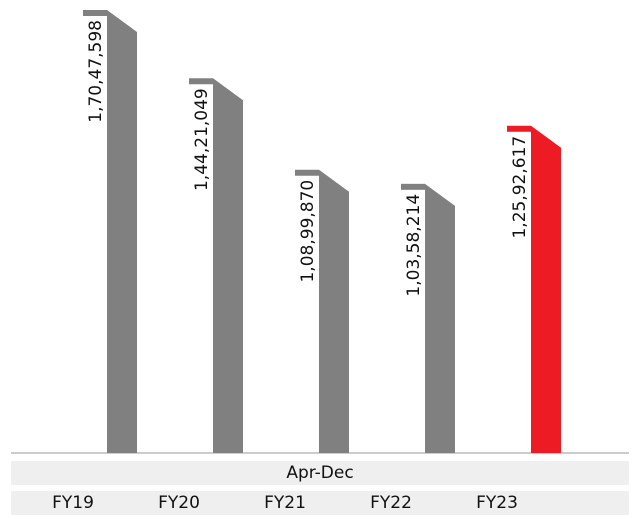  I want to click on value-label: 1,03,58,214, so click(414, 245).